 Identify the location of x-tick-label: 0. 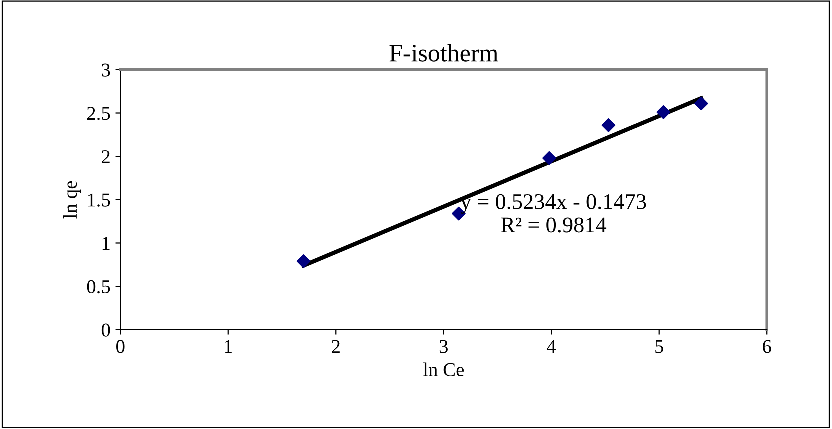
(120, 347).